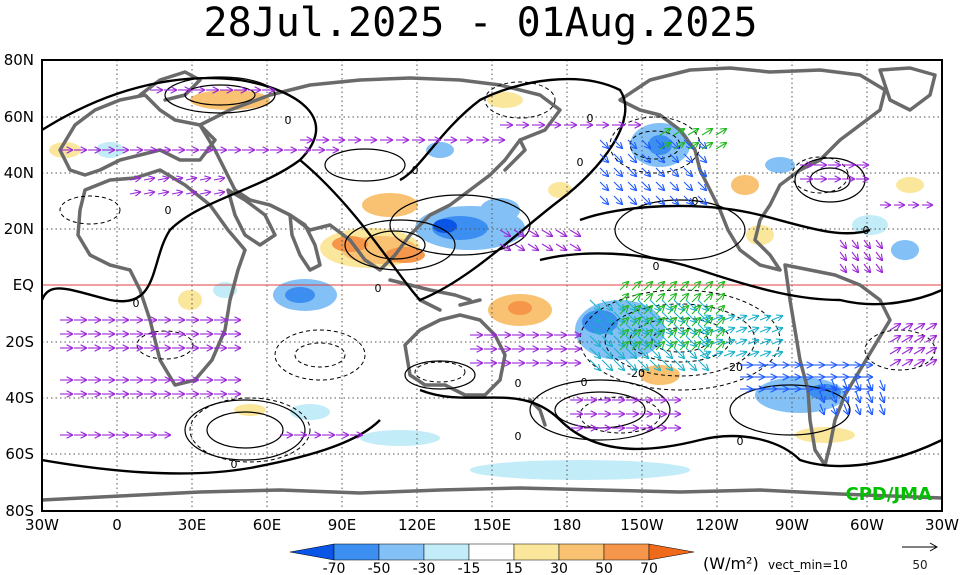 This screenshot has width=961, height=575. Describe the element at coordinates (19, 117) in the screenshot. I see `lat-label: 60N` at that location.